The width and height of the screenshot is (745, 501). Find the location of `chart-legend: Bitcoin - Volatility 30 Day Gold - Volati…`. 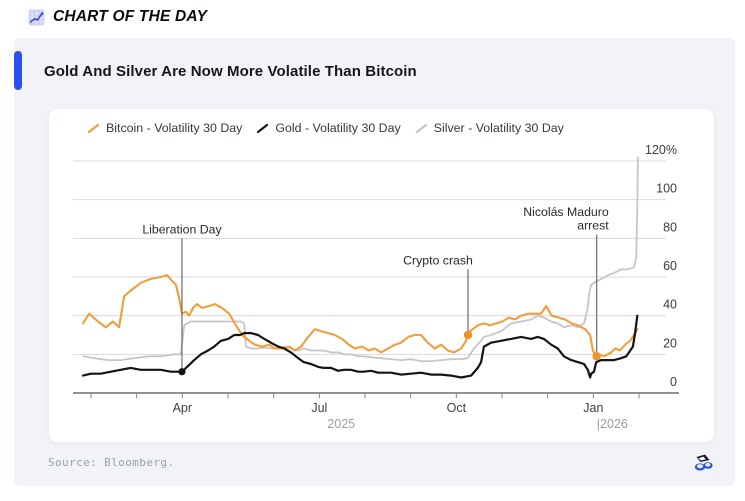

chart-legend: Bitcoin - Volatility 30 Day Gold - Volati… is located at coordinates (325, 128).